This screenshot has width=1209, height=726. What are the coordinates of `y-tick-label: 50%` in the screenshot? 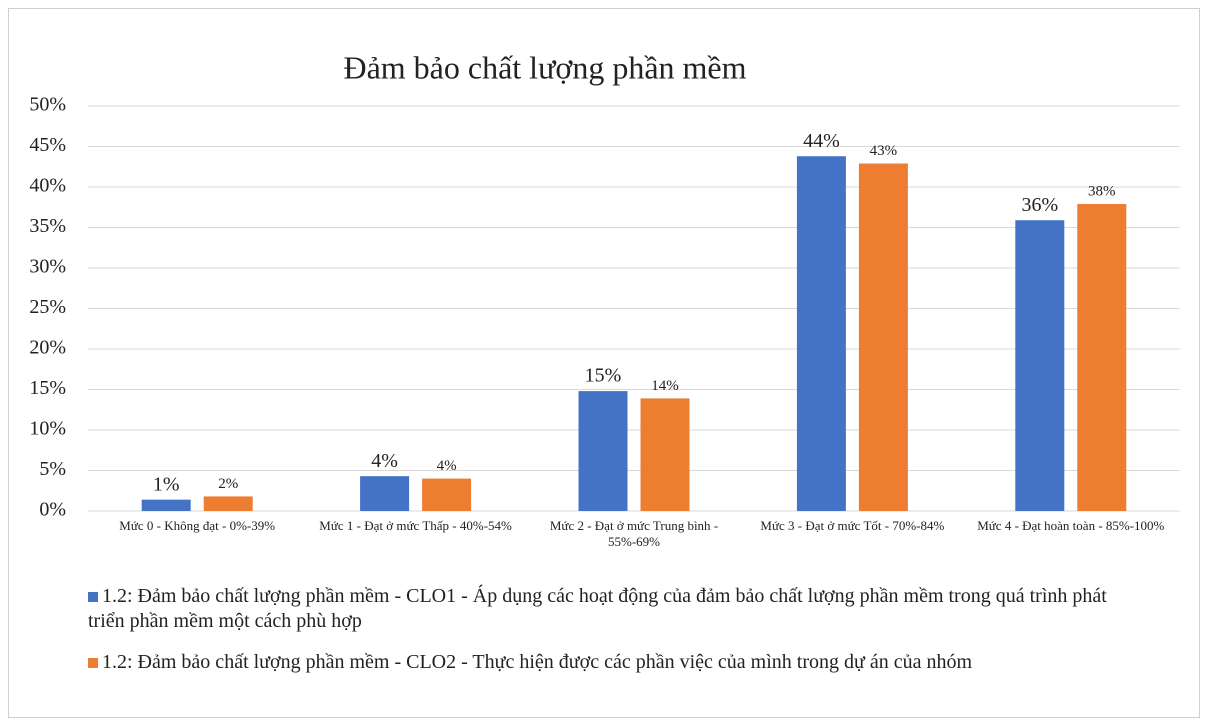 It's located at (47, 105).